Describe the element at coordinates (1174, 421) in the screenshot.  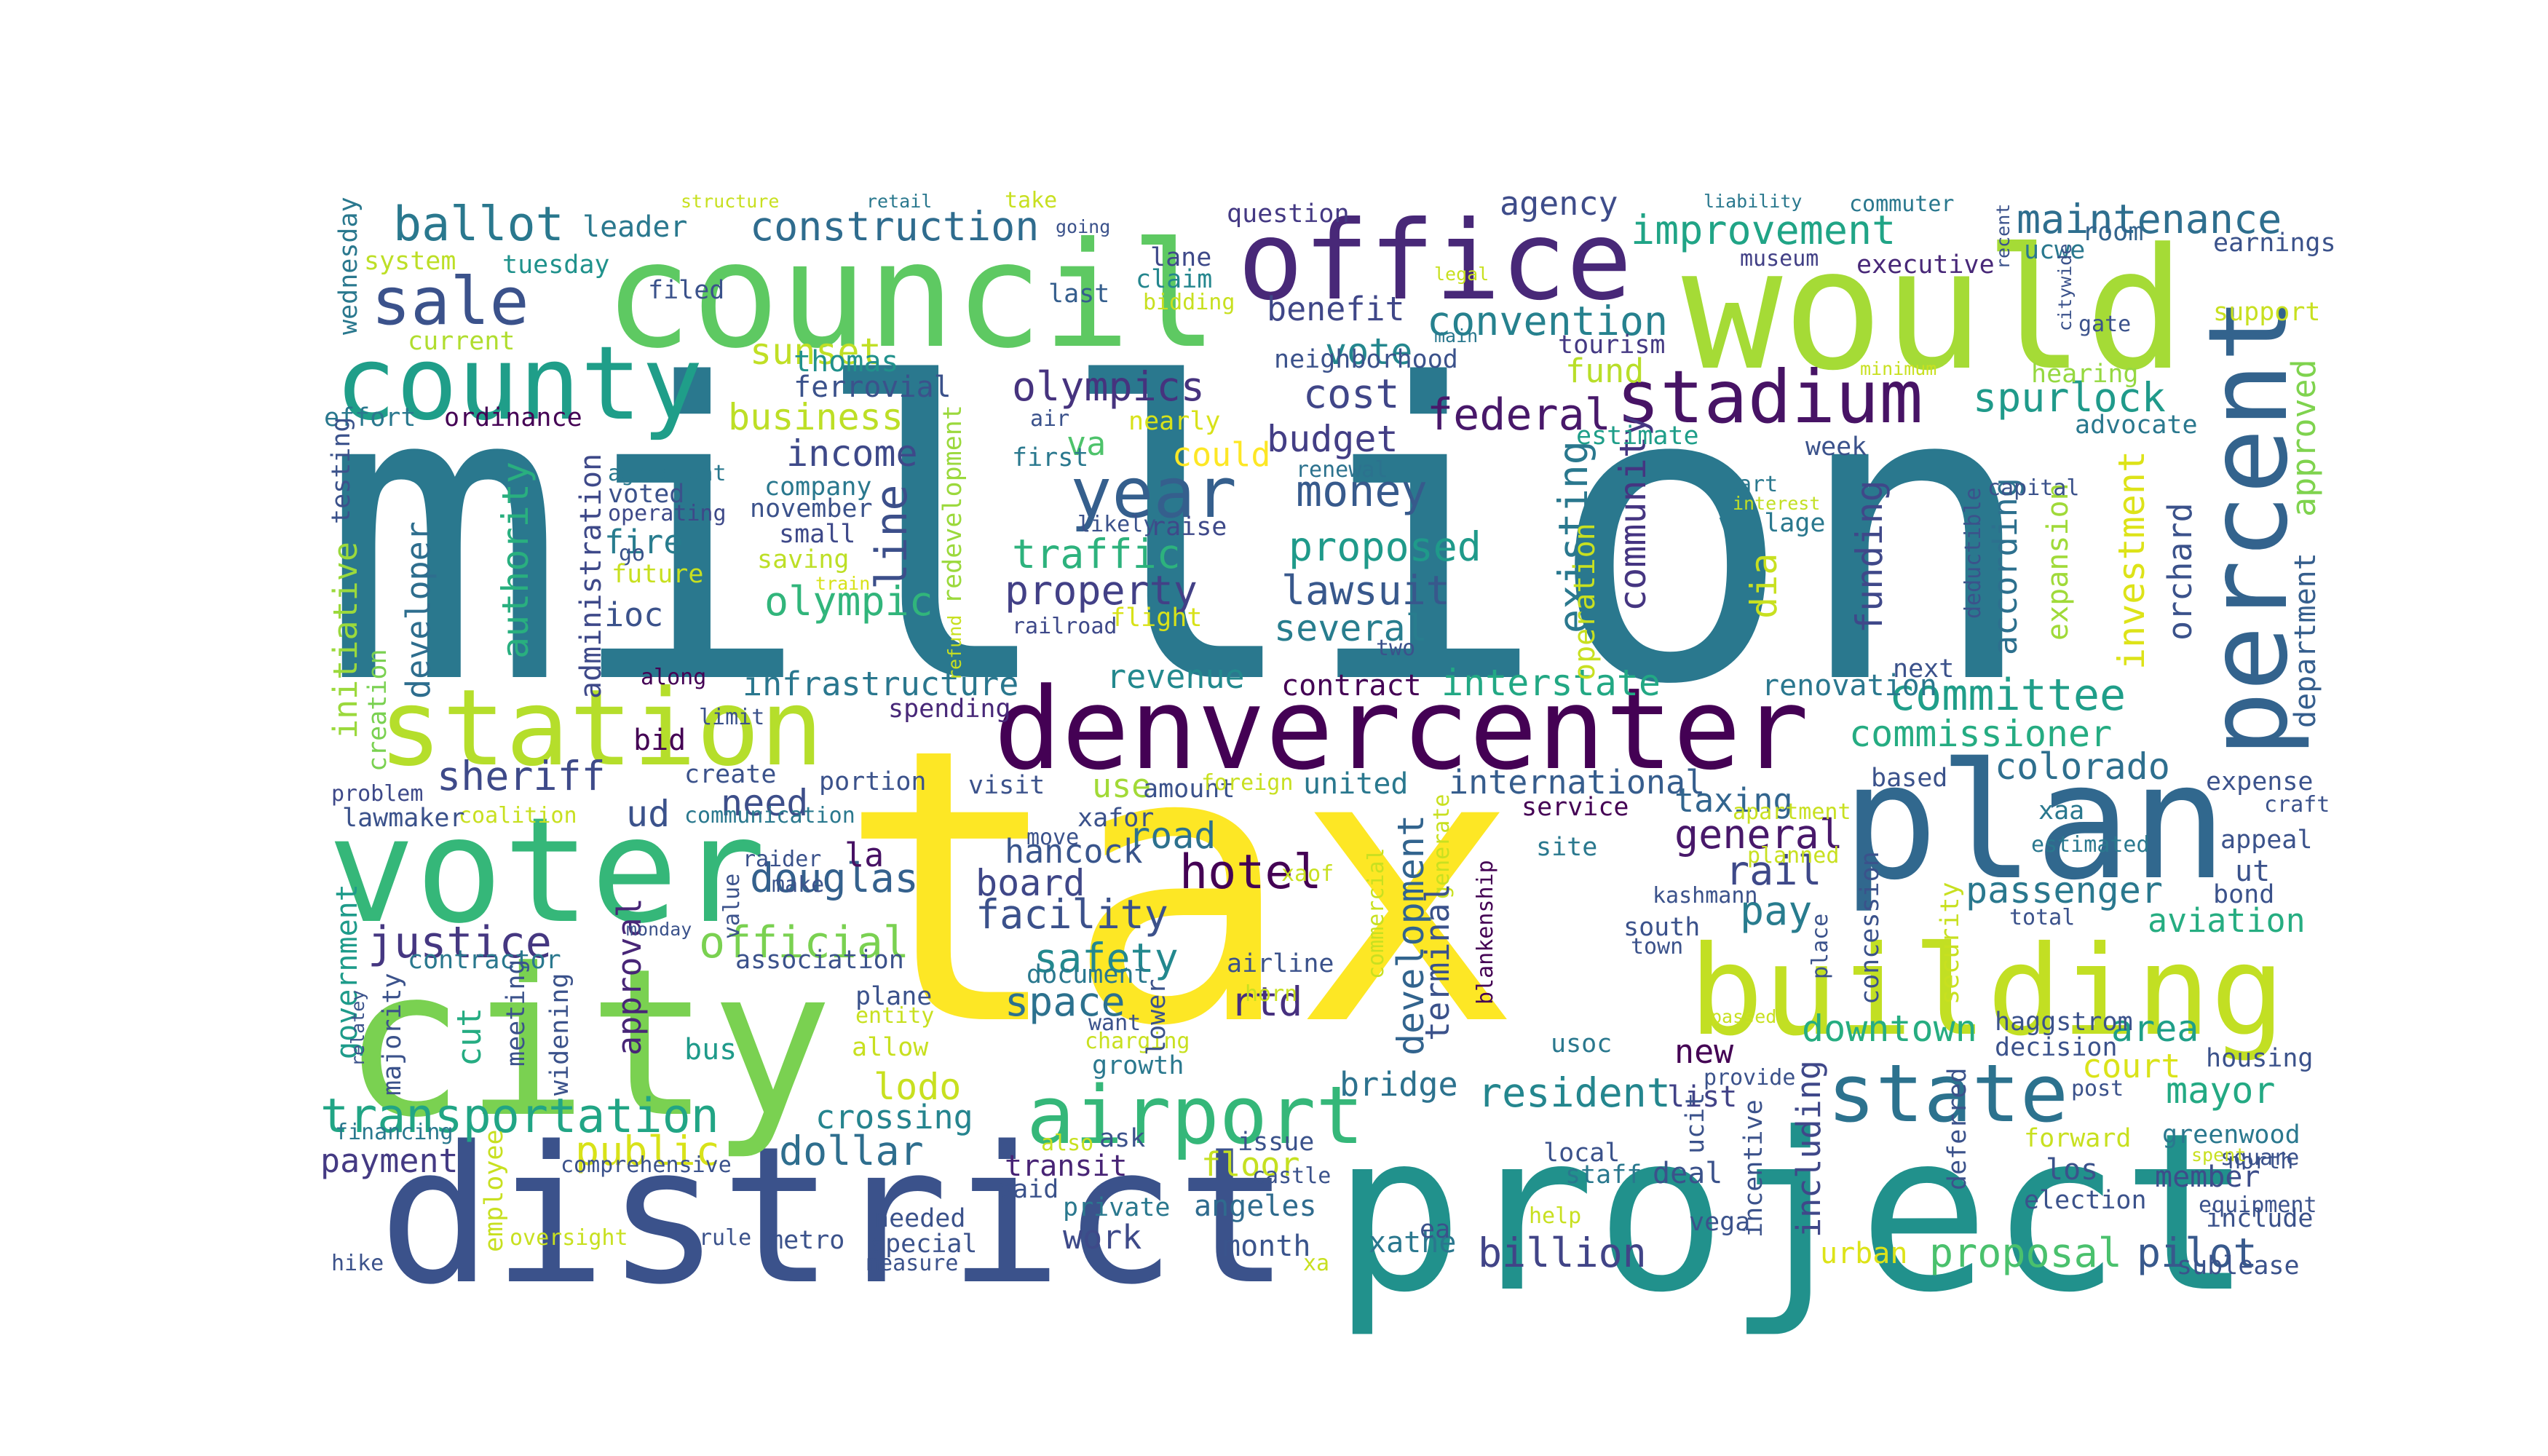
I see `cloud-word-nearly: nearly` at that location.